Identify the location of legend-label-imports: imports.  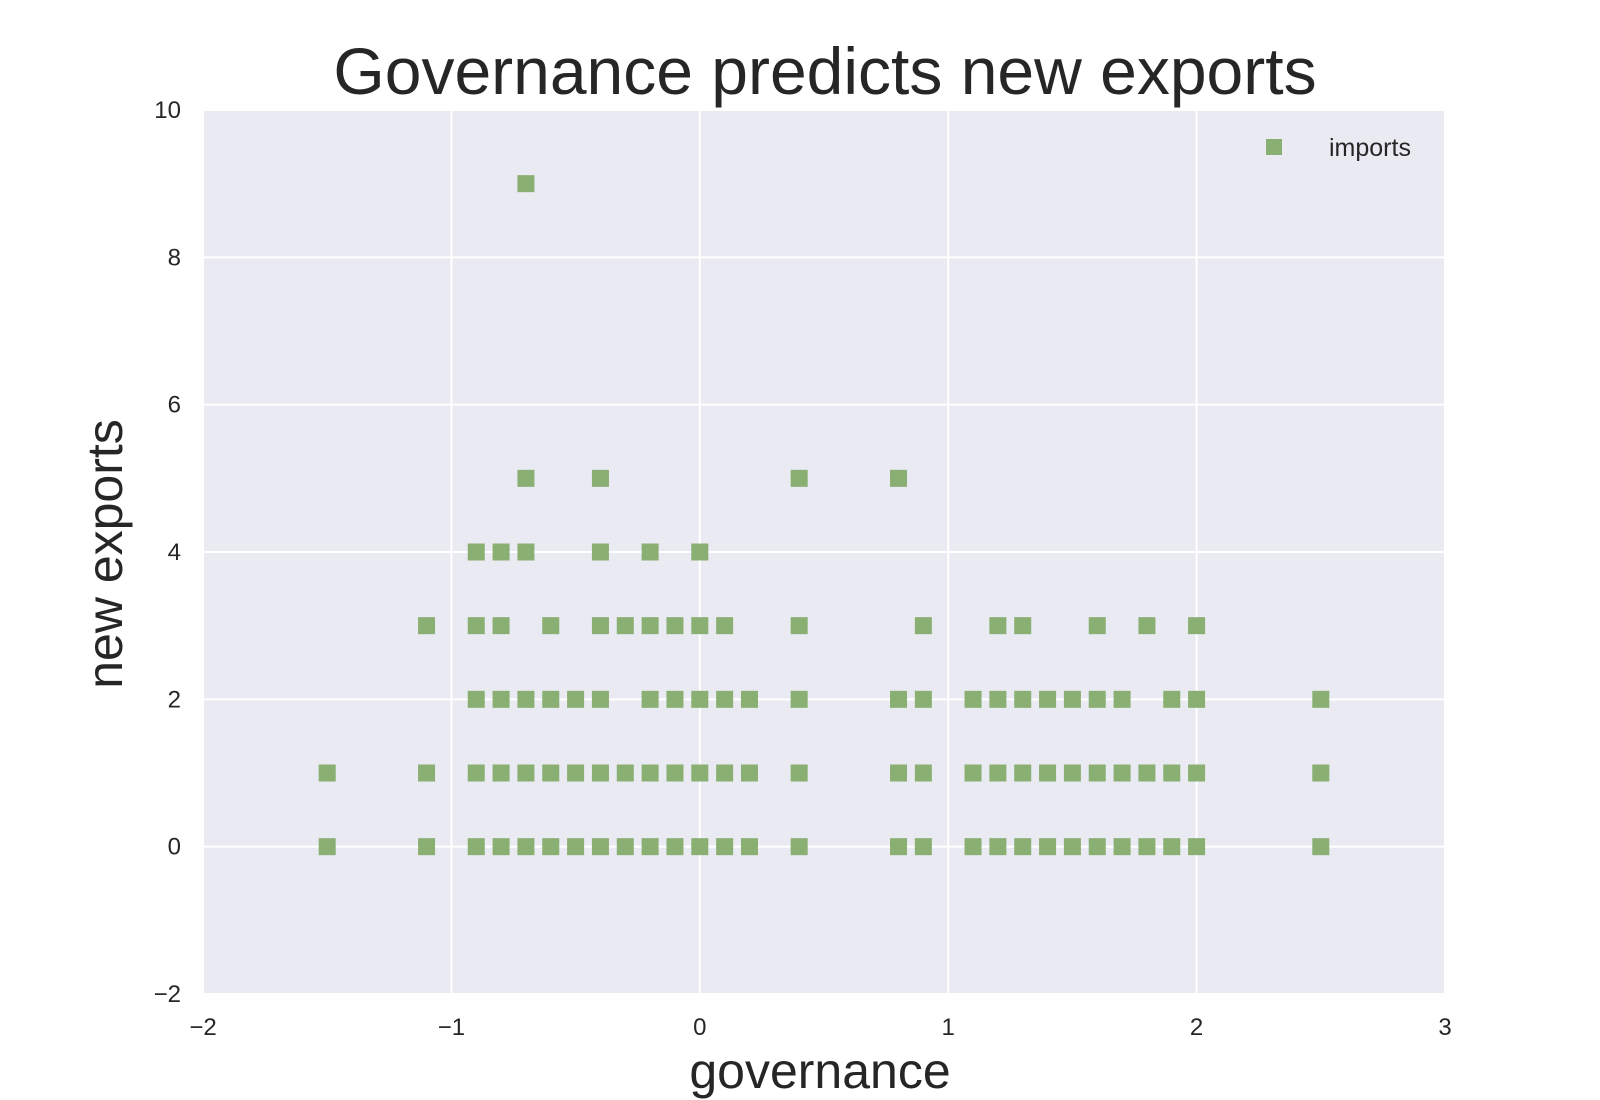
(1370, 148).